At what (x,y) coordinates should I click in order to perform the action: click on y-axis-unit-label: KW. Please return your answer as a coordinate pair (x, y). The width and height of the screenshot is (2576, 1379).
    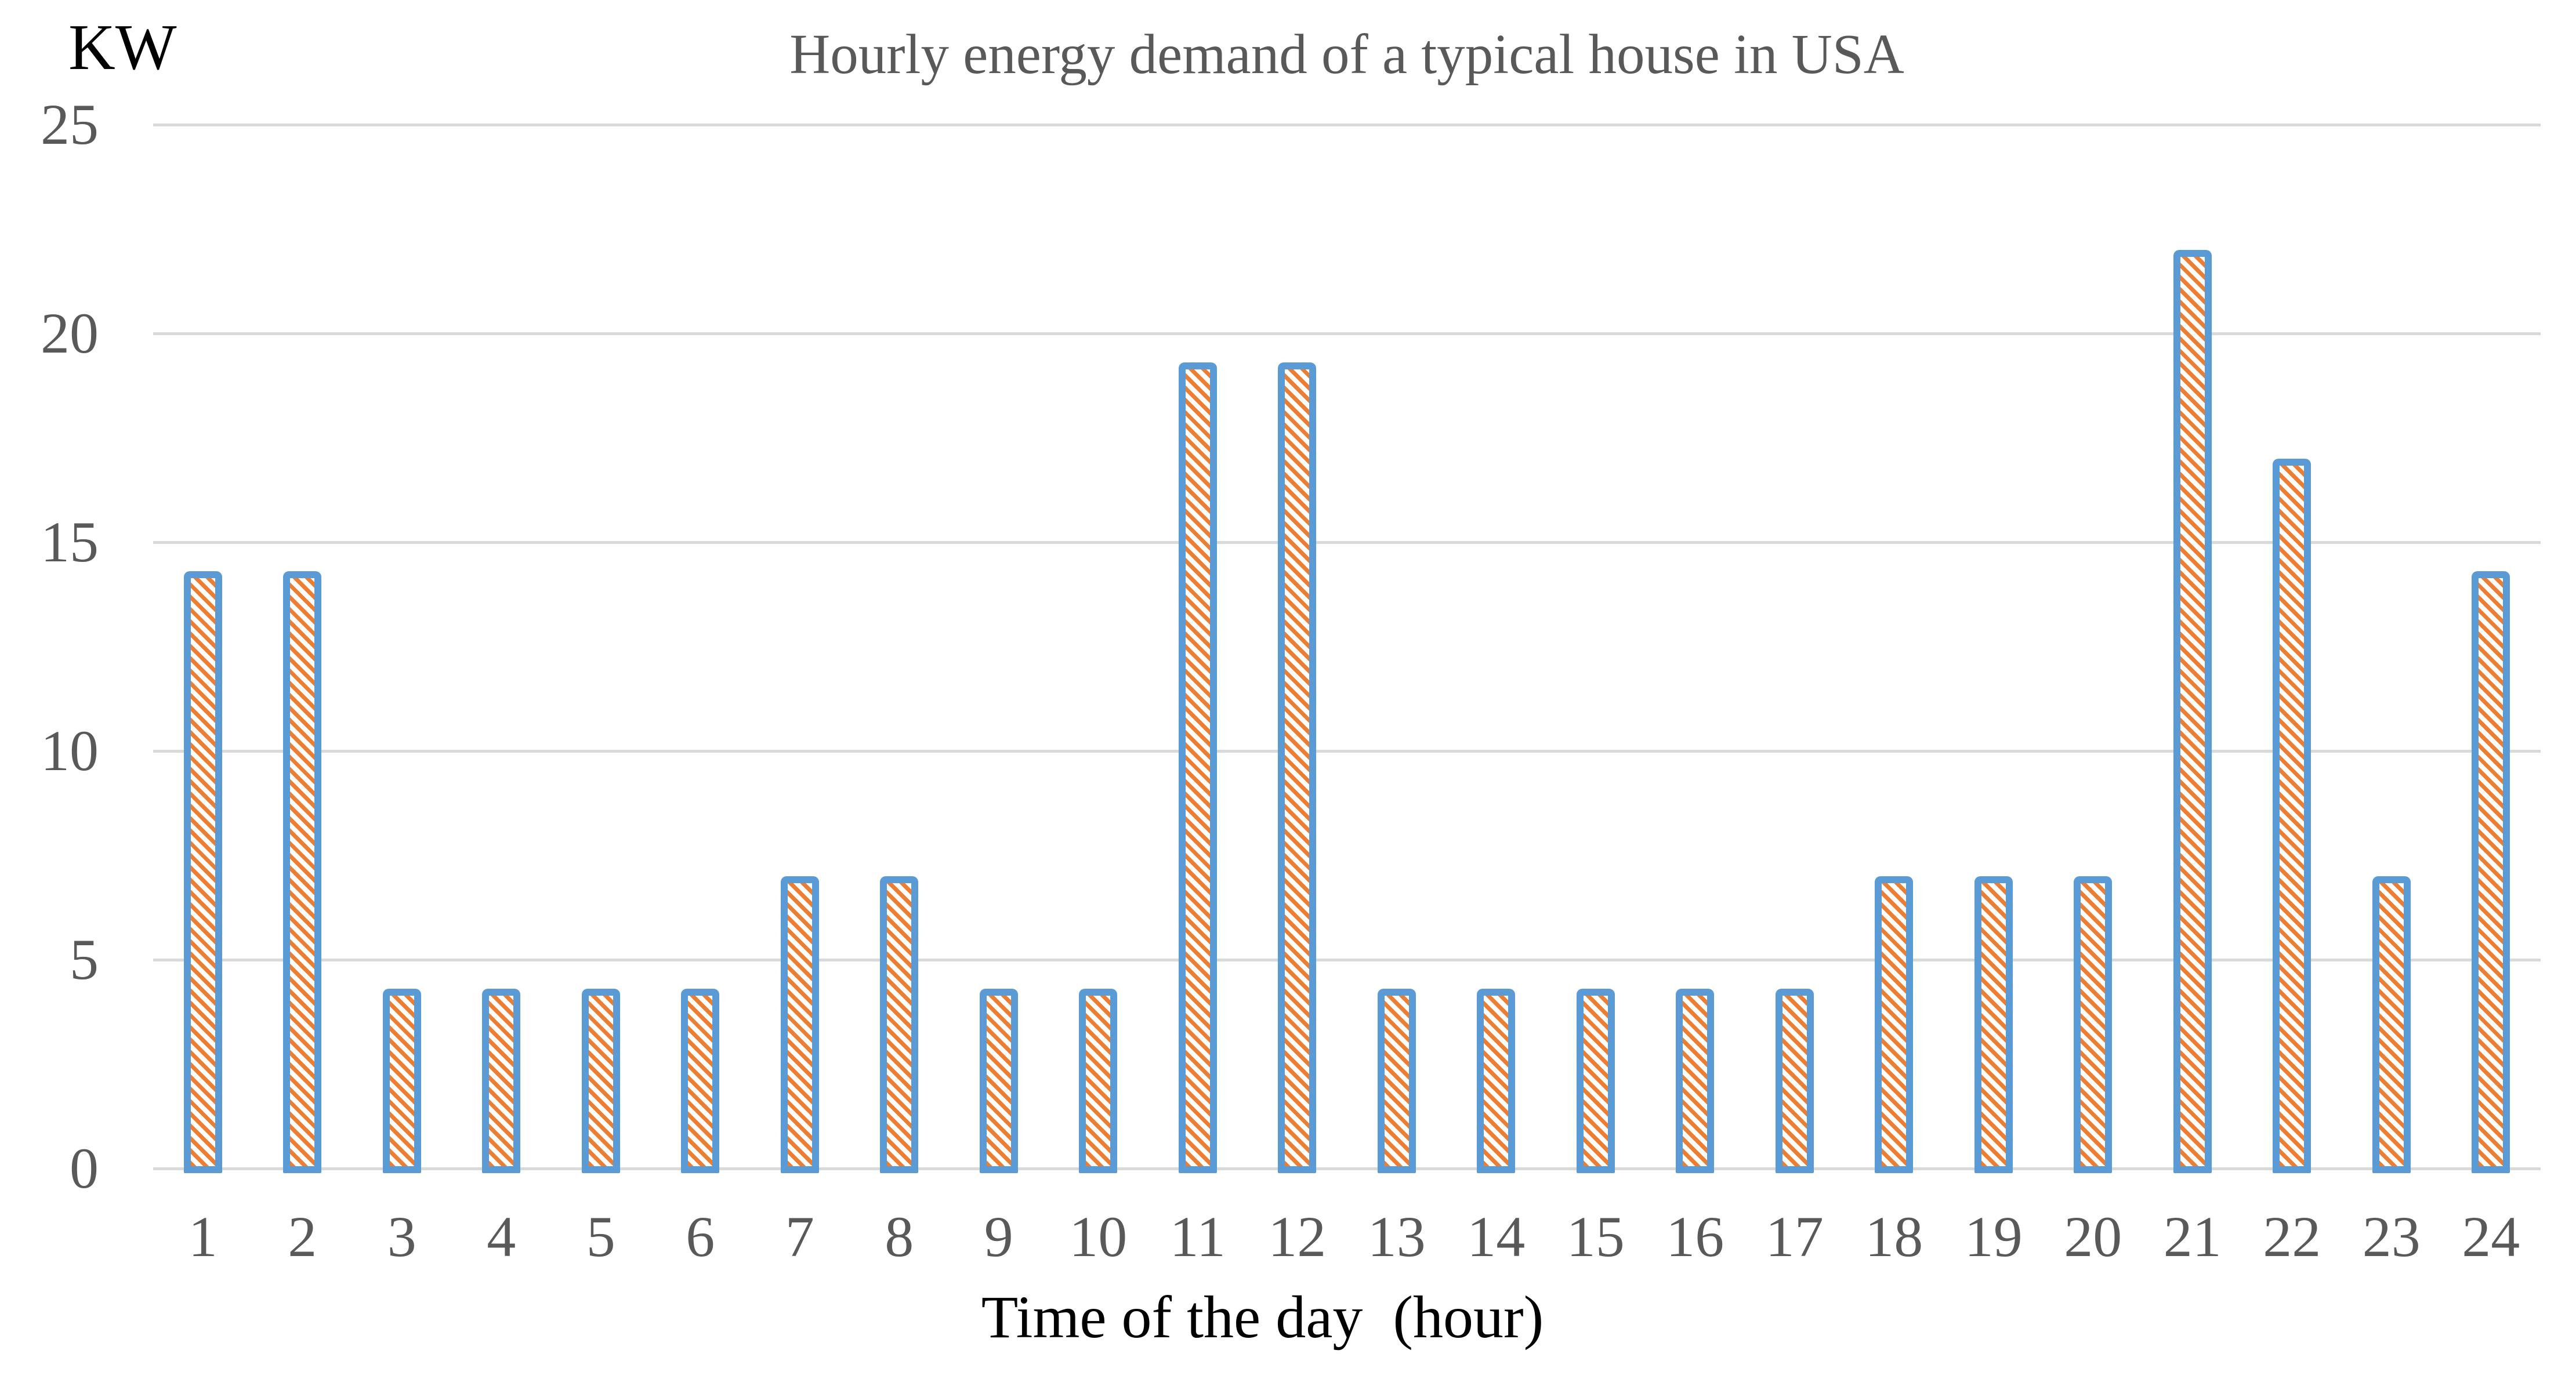
    Looking at the image, I should click on (123, 48).